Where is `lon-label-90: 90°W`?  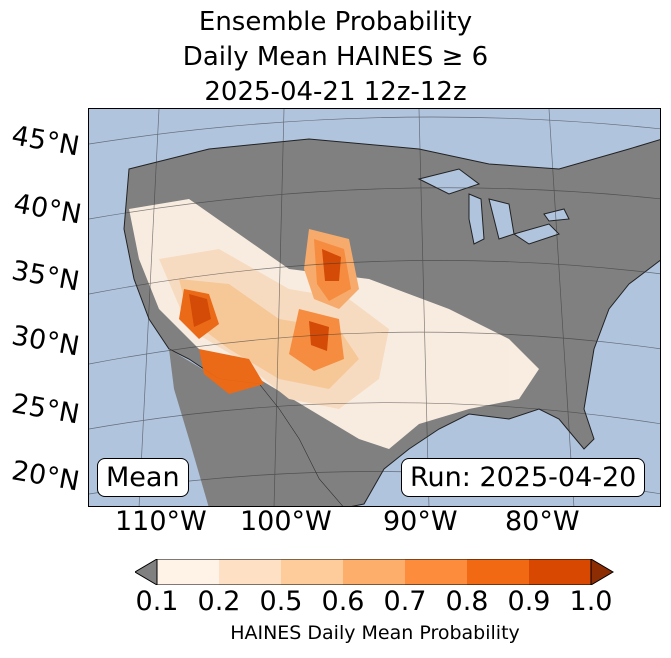
lon-label-90: 90°W is located at coordinates (420, 521).